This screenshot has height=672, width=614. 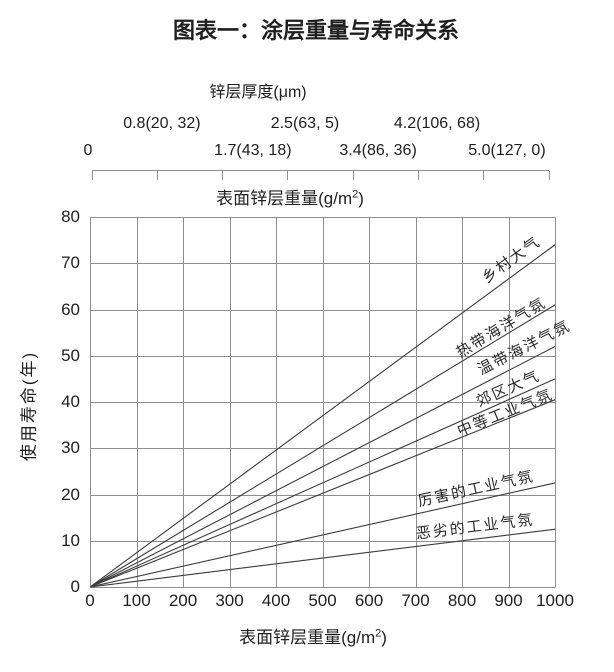 I want to click on x-tick-label: 0, so click(x=90, y=600).